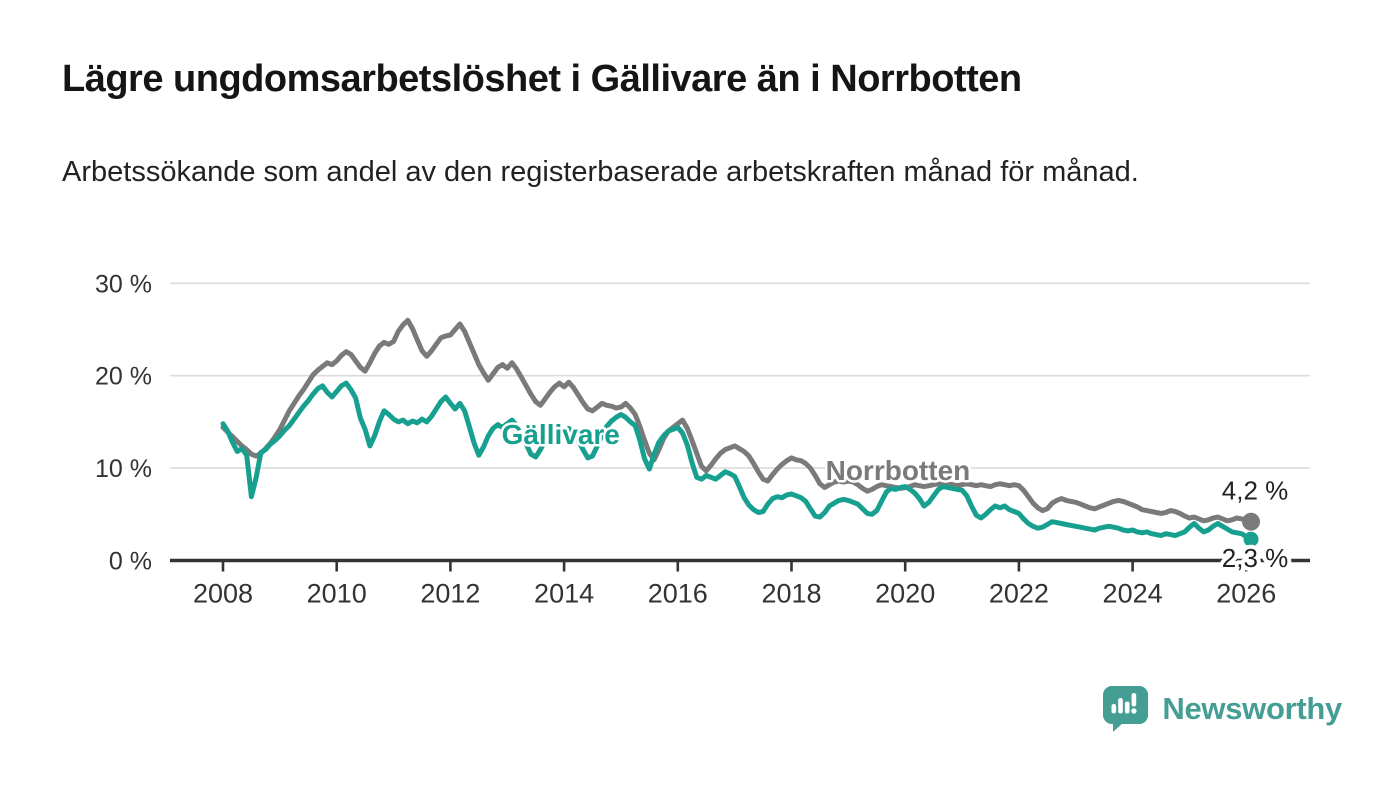 This screenshot has height=794, width=1400. Describe the element at coordinates (564, 594) in the screenshot. I see `x-tick-label-2014: 2014` at that location.